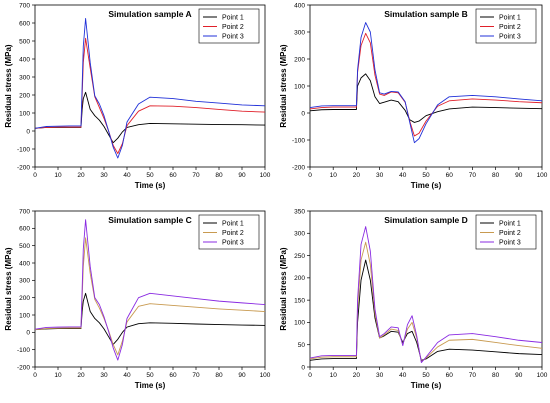  Describe the element at coordinates (24, 229) in the screenshot. I see `y-tick-label: 600` at that location.